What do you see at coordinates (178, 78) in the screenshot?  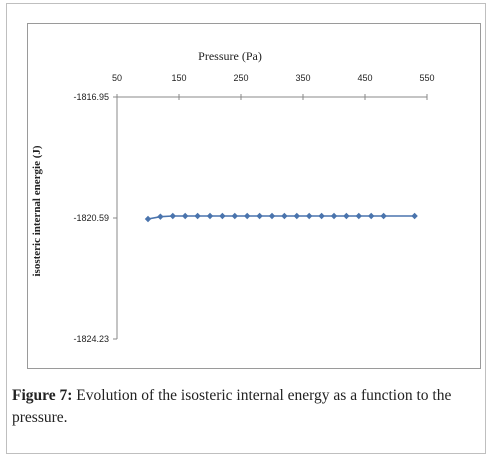 I see `x-tick-label: 150` at bounding box center [178, 78].